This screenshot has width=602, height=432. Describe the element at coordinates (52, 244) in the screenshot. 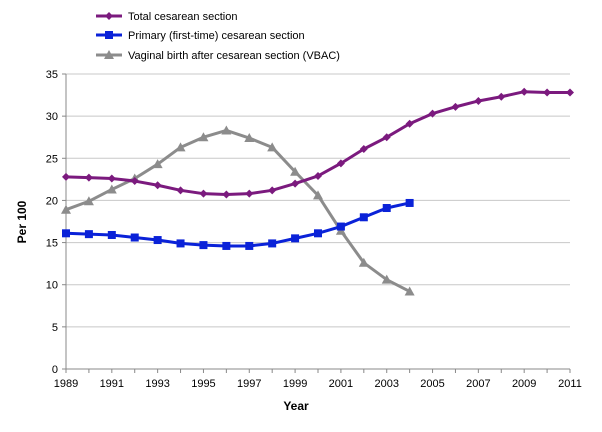

I see `y-tick-label: 15` at that location.